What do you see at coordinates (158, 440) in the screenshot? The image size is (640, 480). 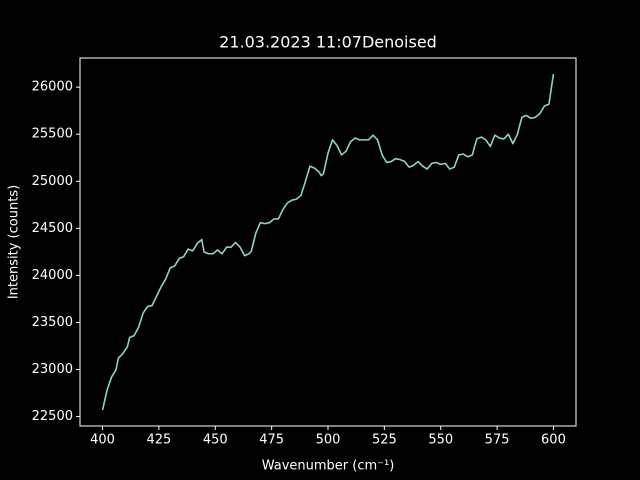 I see `x-tick-label: 425` at bounding box center [158, 440].